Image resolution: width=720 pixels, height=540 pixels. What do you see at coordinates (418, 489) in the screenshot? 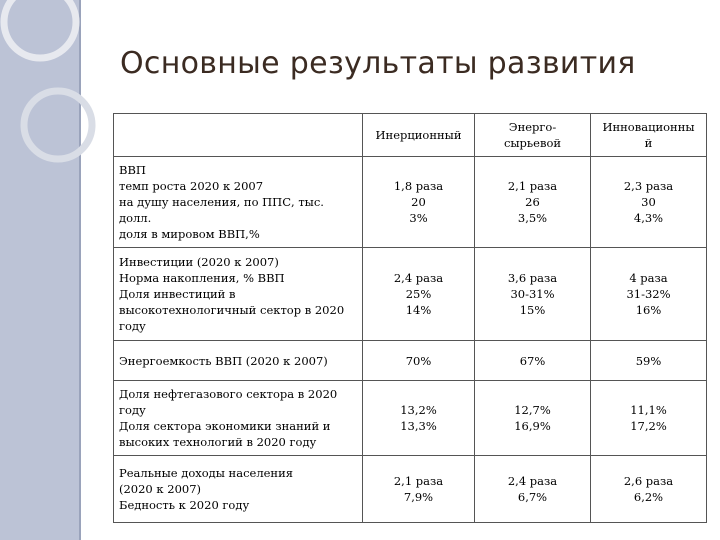
I see `cell-inertial: 2,1 раза 7,9%` at bounding box center [418, 489].